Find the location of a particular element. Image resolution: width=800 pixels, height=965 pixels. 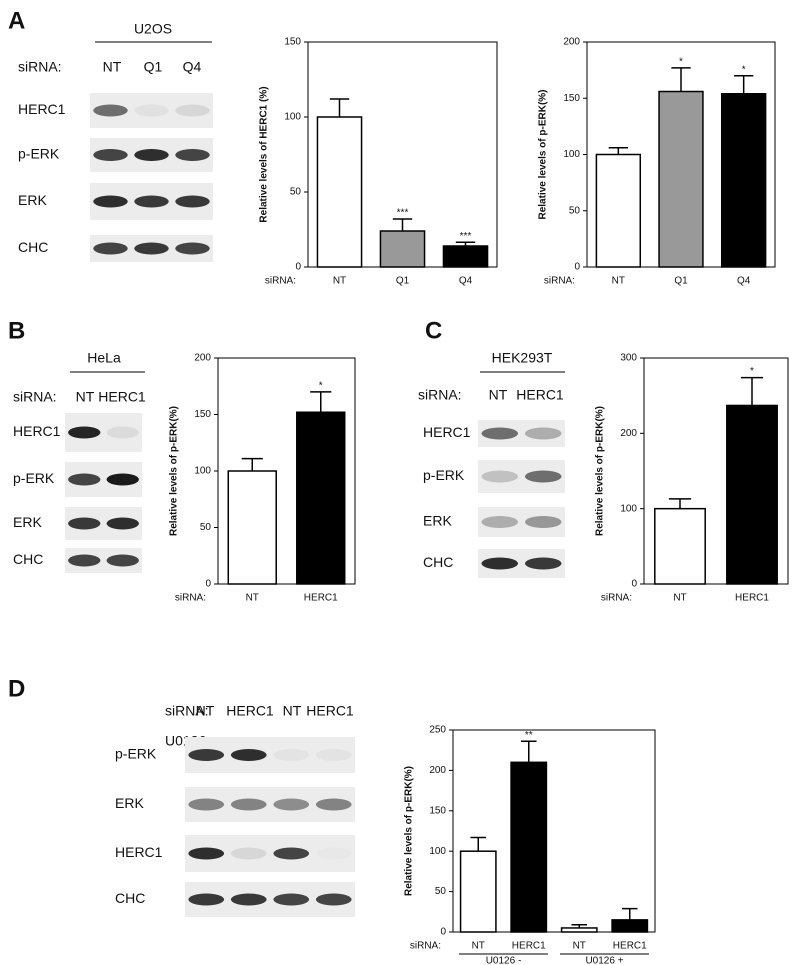

x-tick-label: Q1 is located at coordinates (681, 281).